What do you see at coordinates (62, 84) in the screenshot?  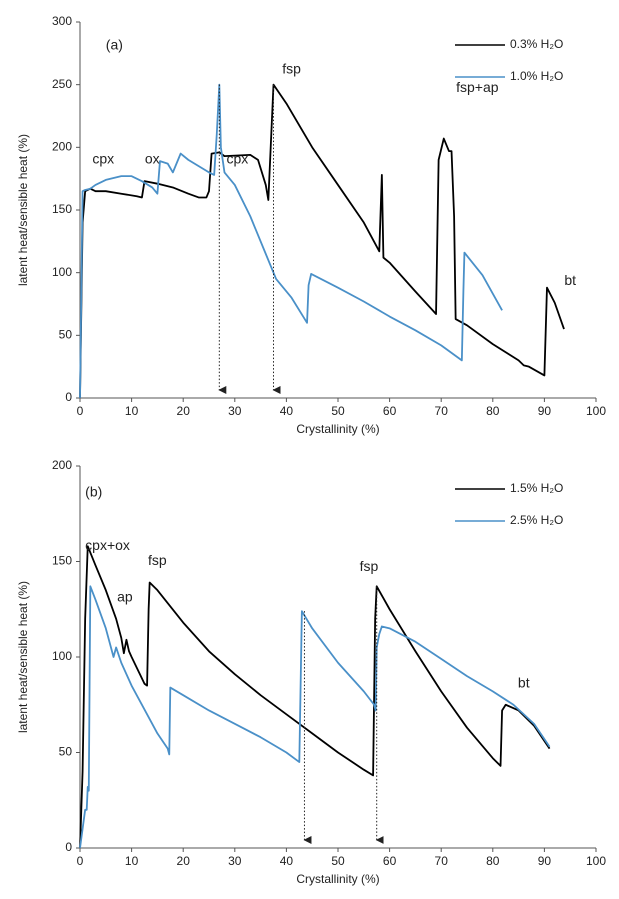 I see `y-tick-label: 250` at bounding box center [62, 84].